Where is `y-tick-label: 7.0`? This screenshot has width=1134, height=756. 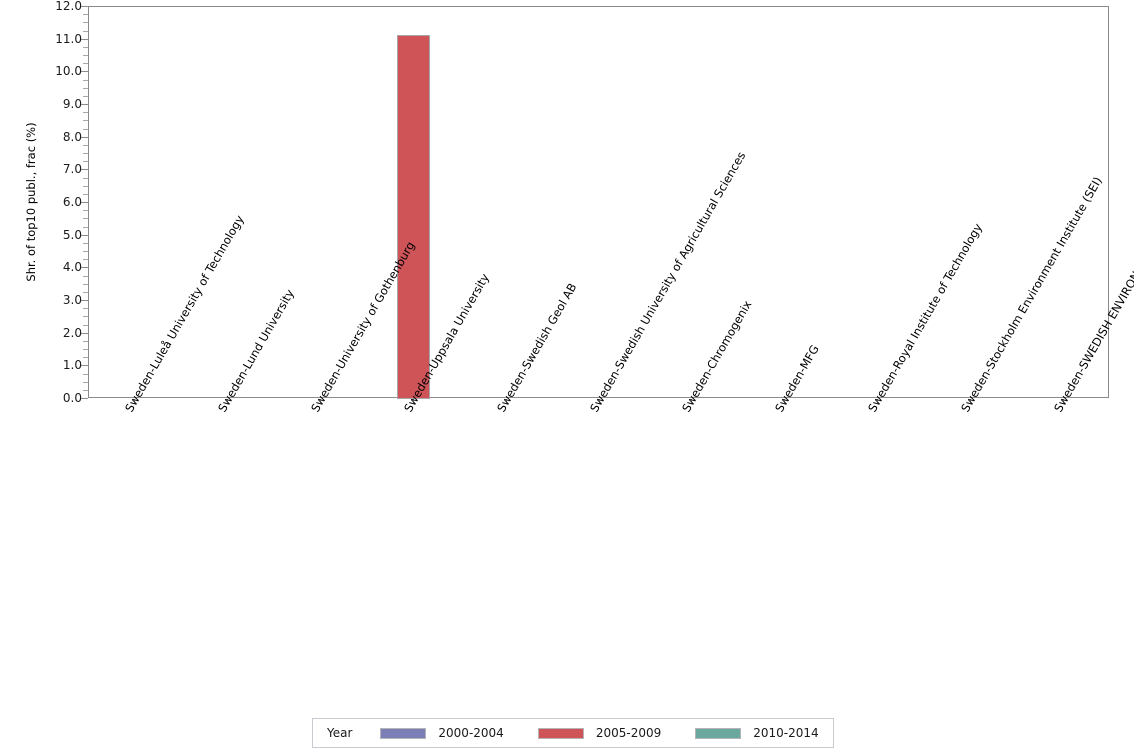
y-tick-label: 7.0 is located at coordinates (72, 169).